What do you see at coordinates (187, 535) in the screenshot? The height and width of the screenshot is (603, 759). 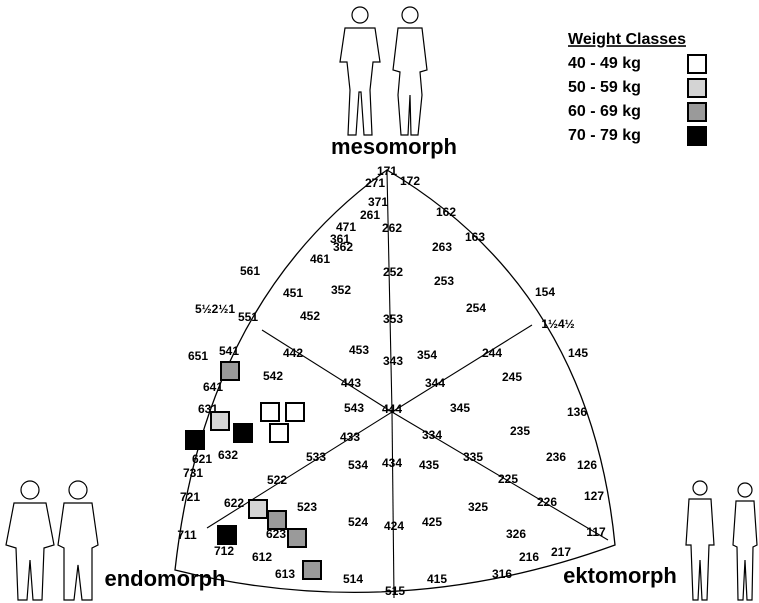 I see `somatotype-label: 711` at bounding box center [187, 535].